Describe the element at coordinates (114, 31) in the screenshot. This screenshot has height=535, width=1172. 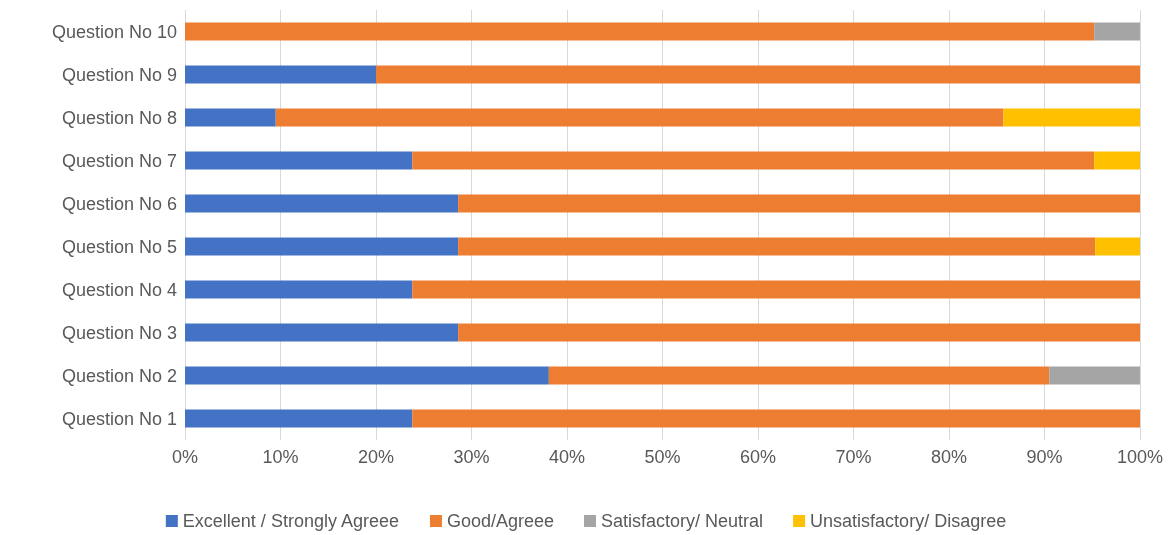
I see `y-tick-label: Question No 10` at that location.